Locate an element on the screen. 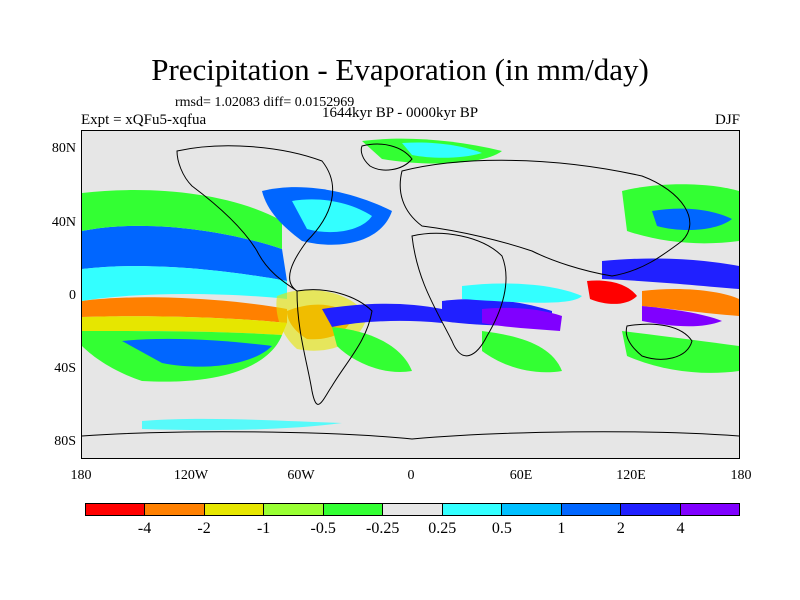  colorbar-label: -2 is located at coordinates (204, 528).